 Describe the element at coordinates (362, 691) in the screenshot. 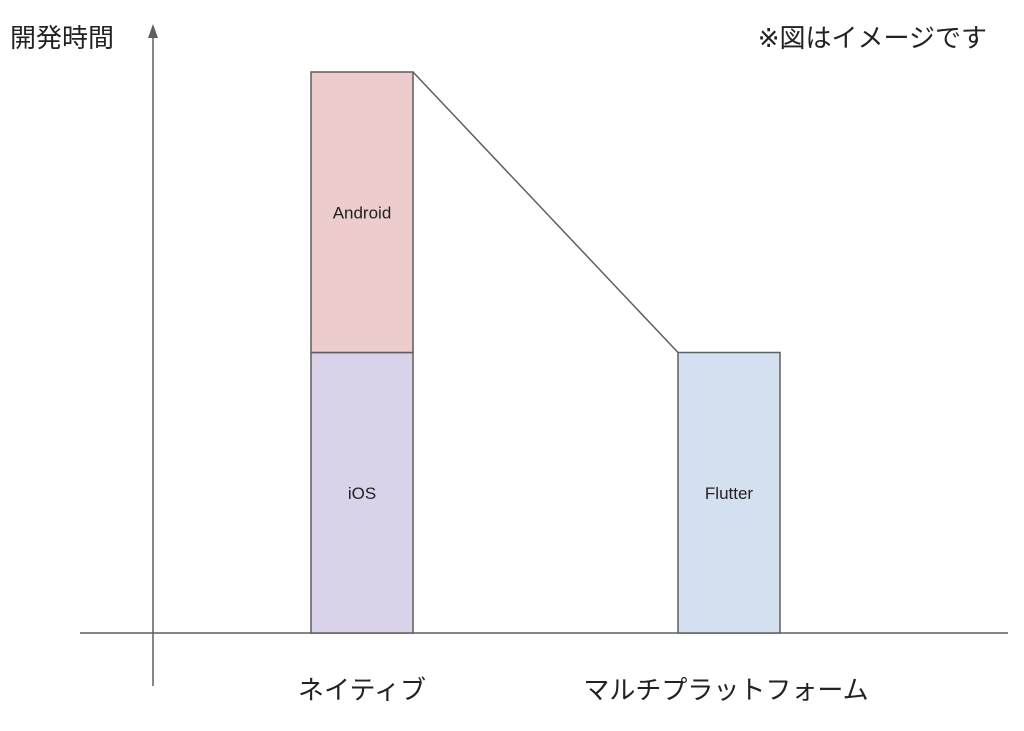

I see `x-tick-label-native: ネイティブ` at that location.